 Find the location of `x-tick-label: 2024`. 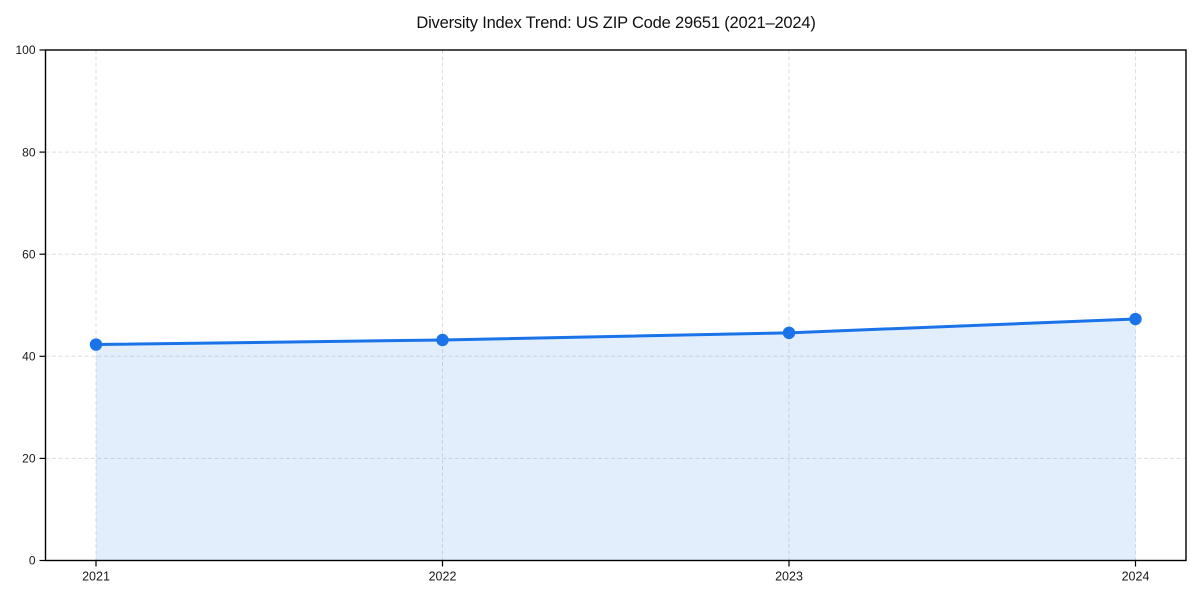

x-tick-label: 2024 is located at coordinates (1136, 577).